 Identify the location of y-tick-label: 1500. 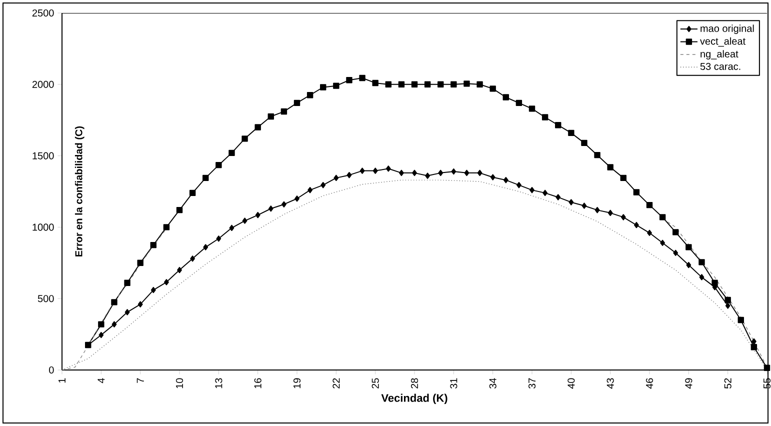
(43, 156).